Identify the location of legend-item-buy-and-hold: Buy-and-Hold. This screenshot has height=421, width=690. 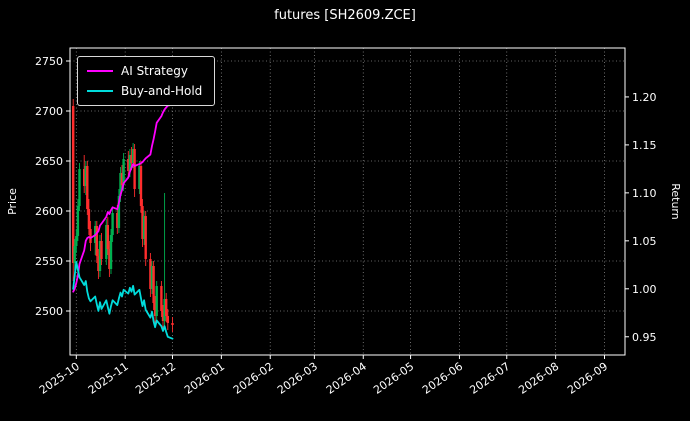
(144, 91).